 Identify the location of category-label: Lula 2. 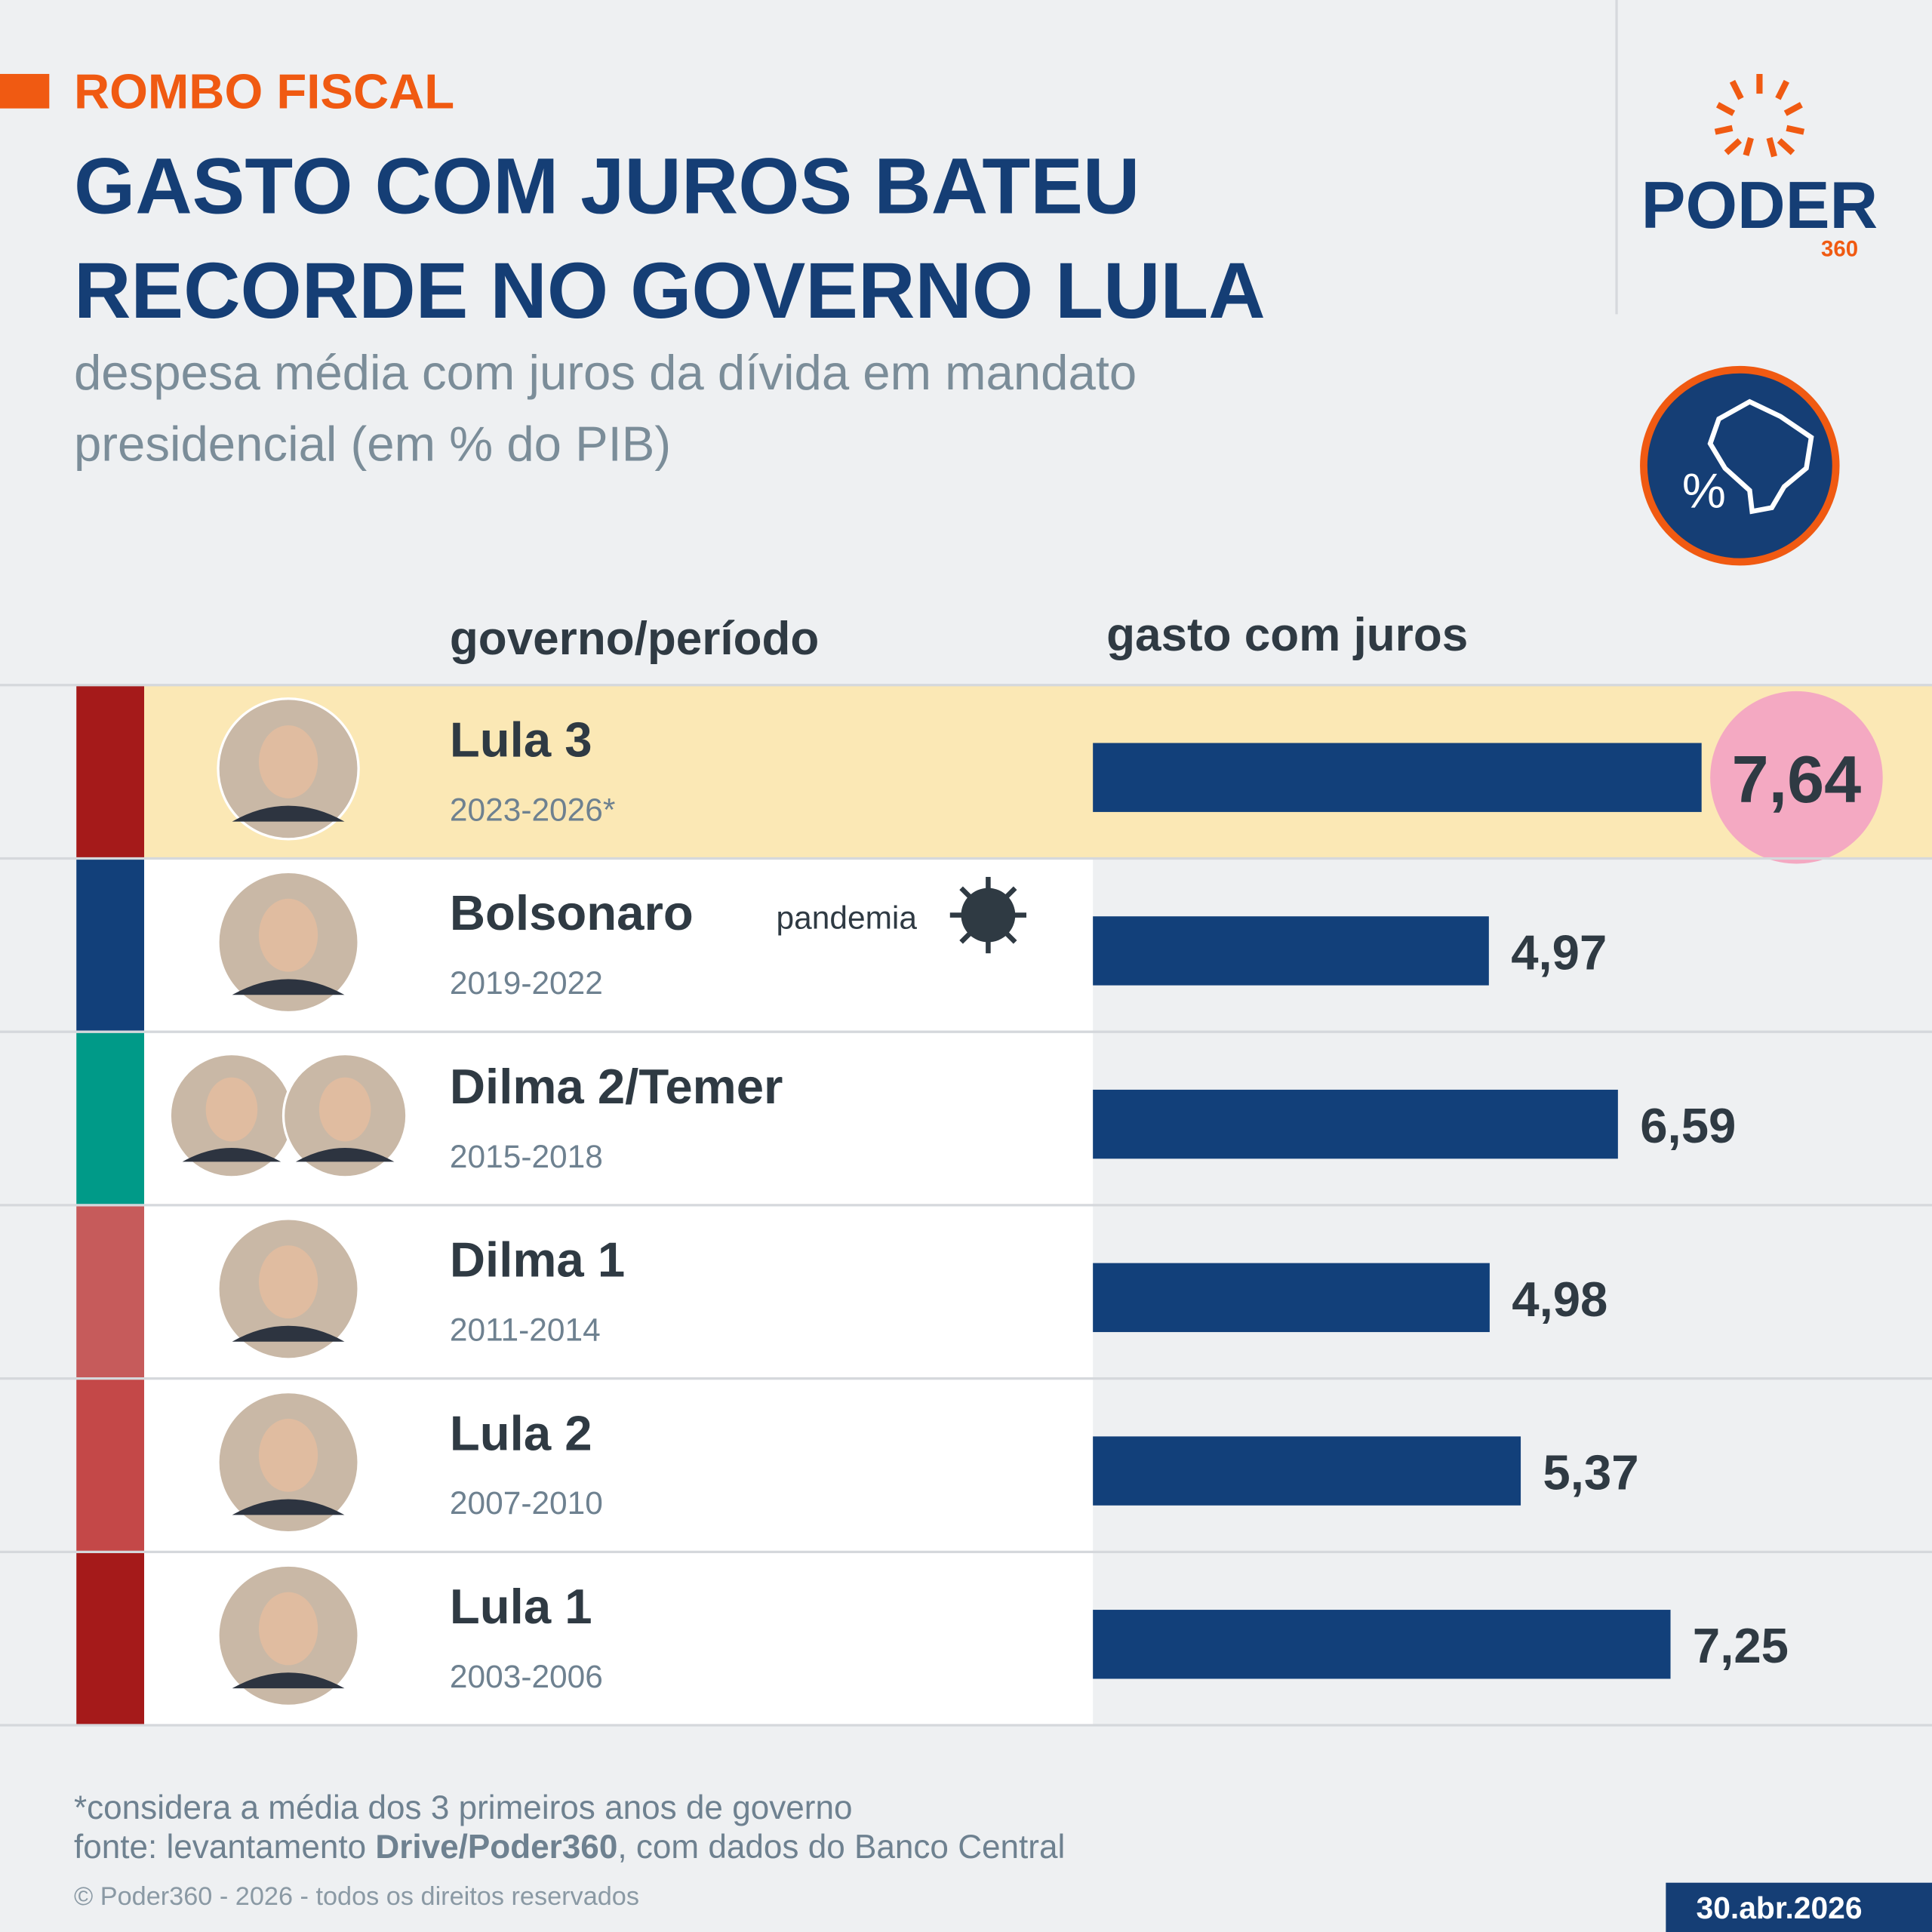
(521, 1432).